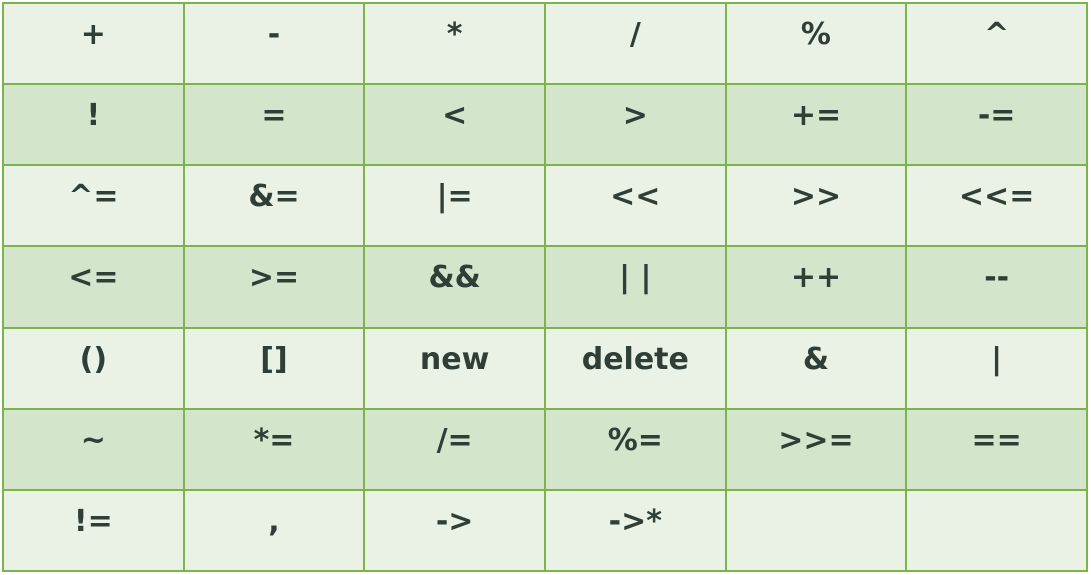 Image resolution: width=1091 pixels, height=575 pixels. What do you see at coordinates (996, 287) in the screenshot?
I see `table-cell: --` at bounding box center [996, 287].